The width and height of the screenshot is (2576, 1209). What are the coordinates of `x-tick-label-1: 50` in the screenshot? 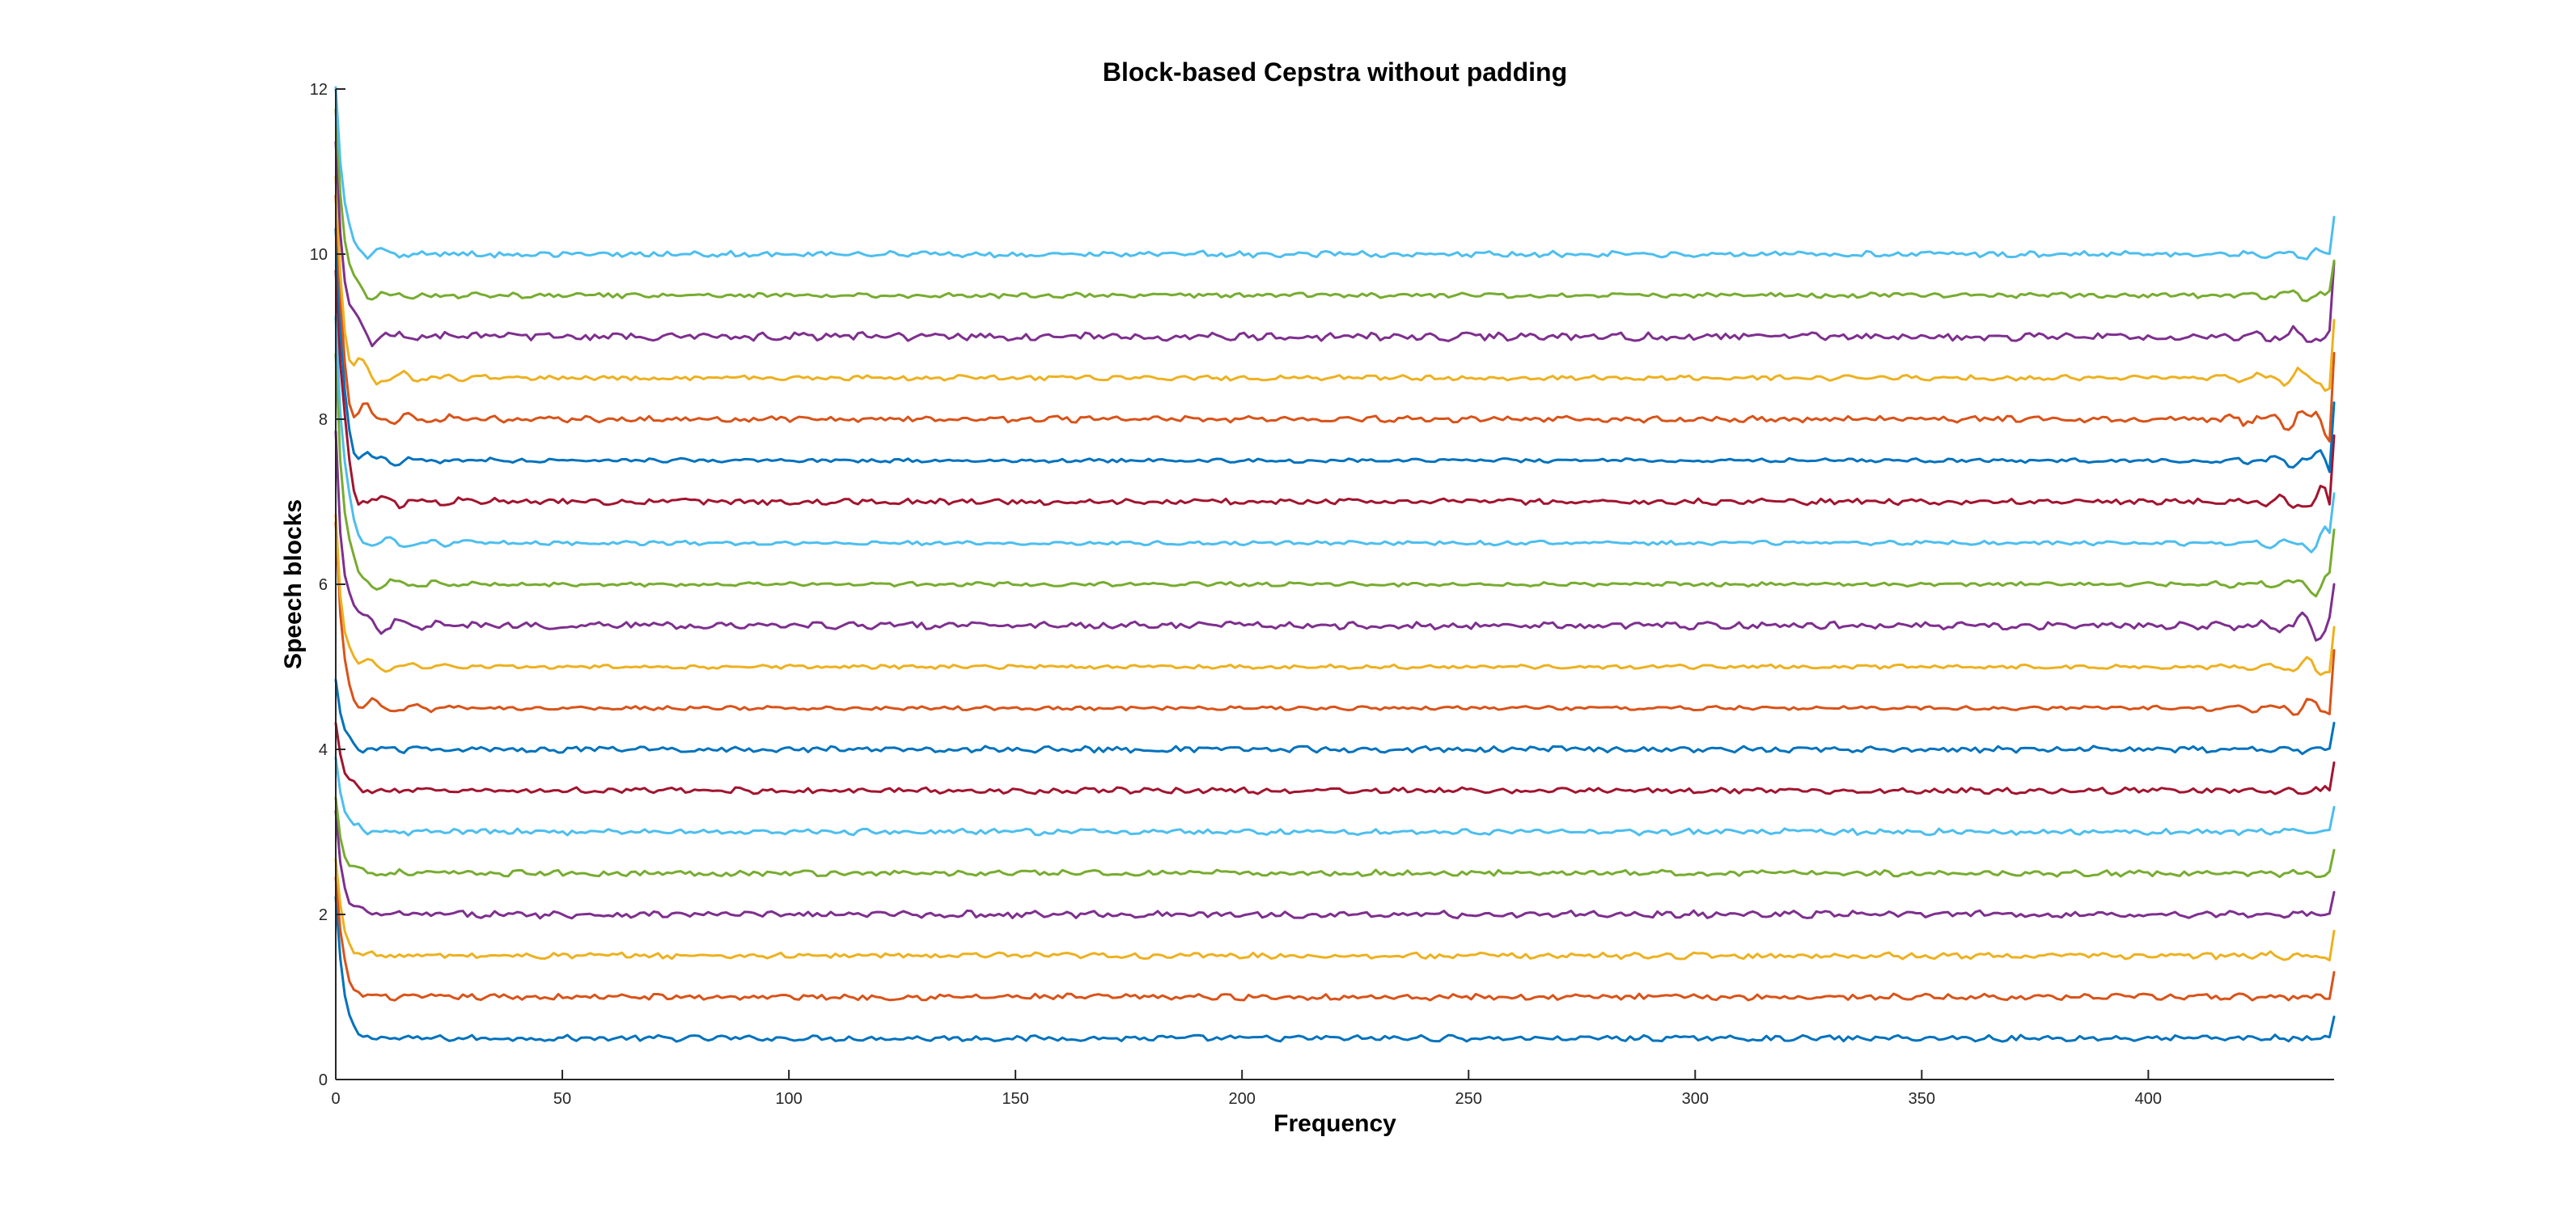 It's located at (562, 1099).